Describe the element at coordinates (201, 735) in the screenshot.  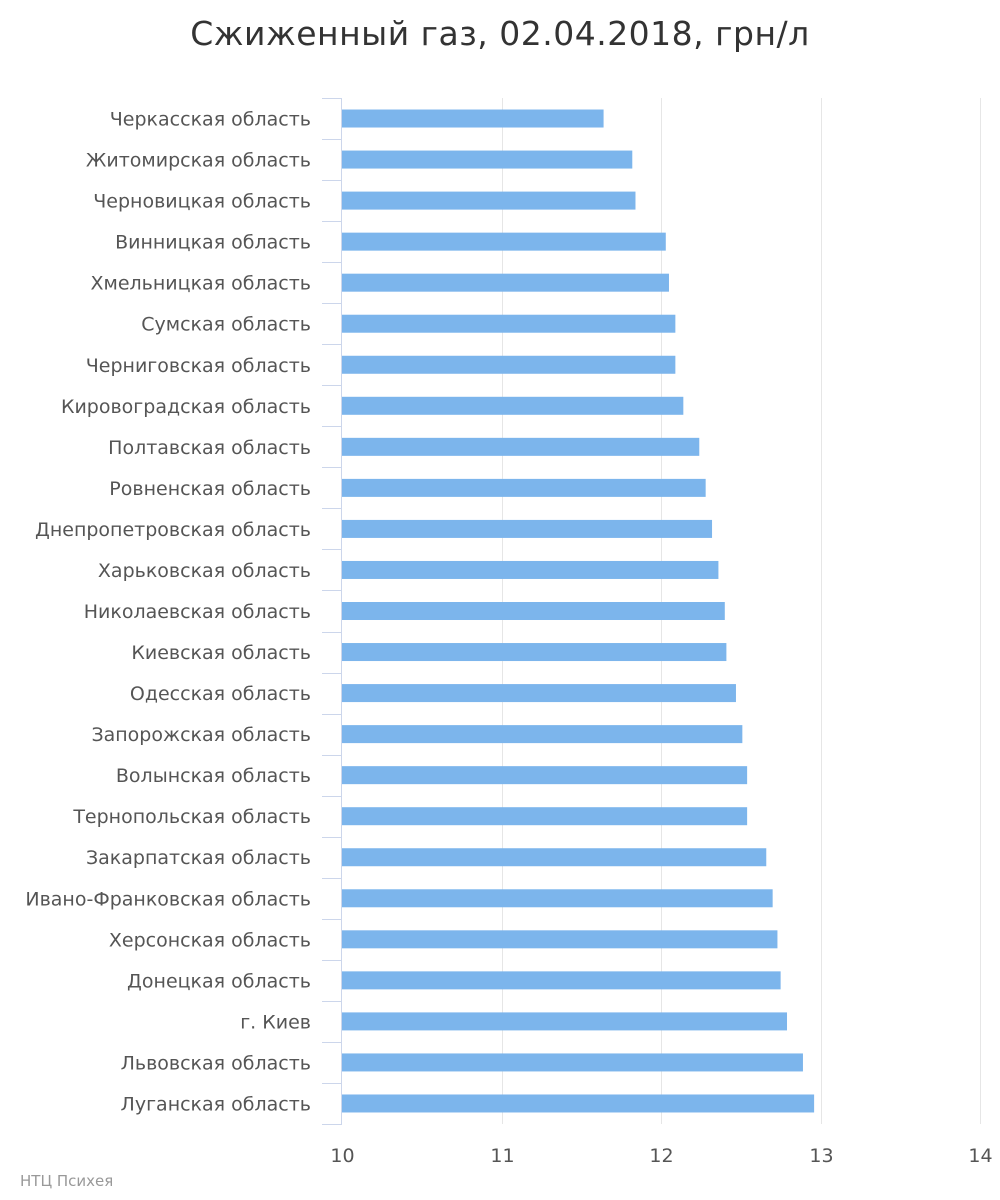
I see `category-label: Запорожская область` at that location.